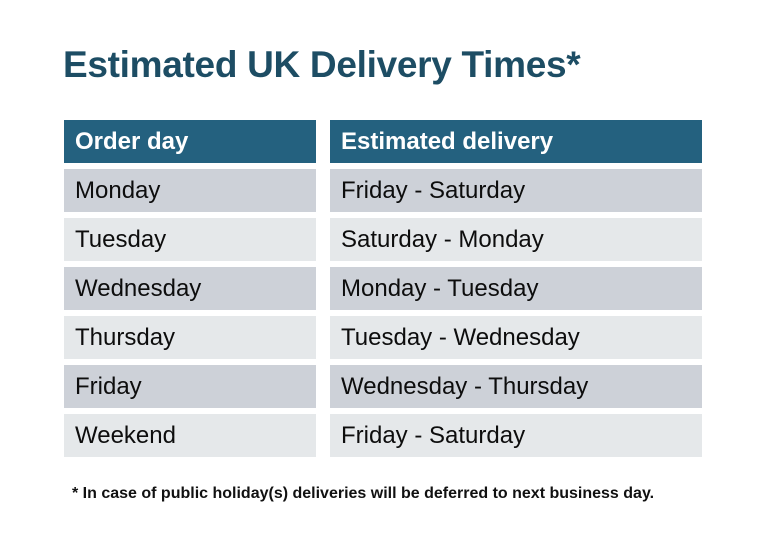  Describe the element at coordinates (190, 190) in the screenshot. I see `cell-order-day: Monday` at that location.